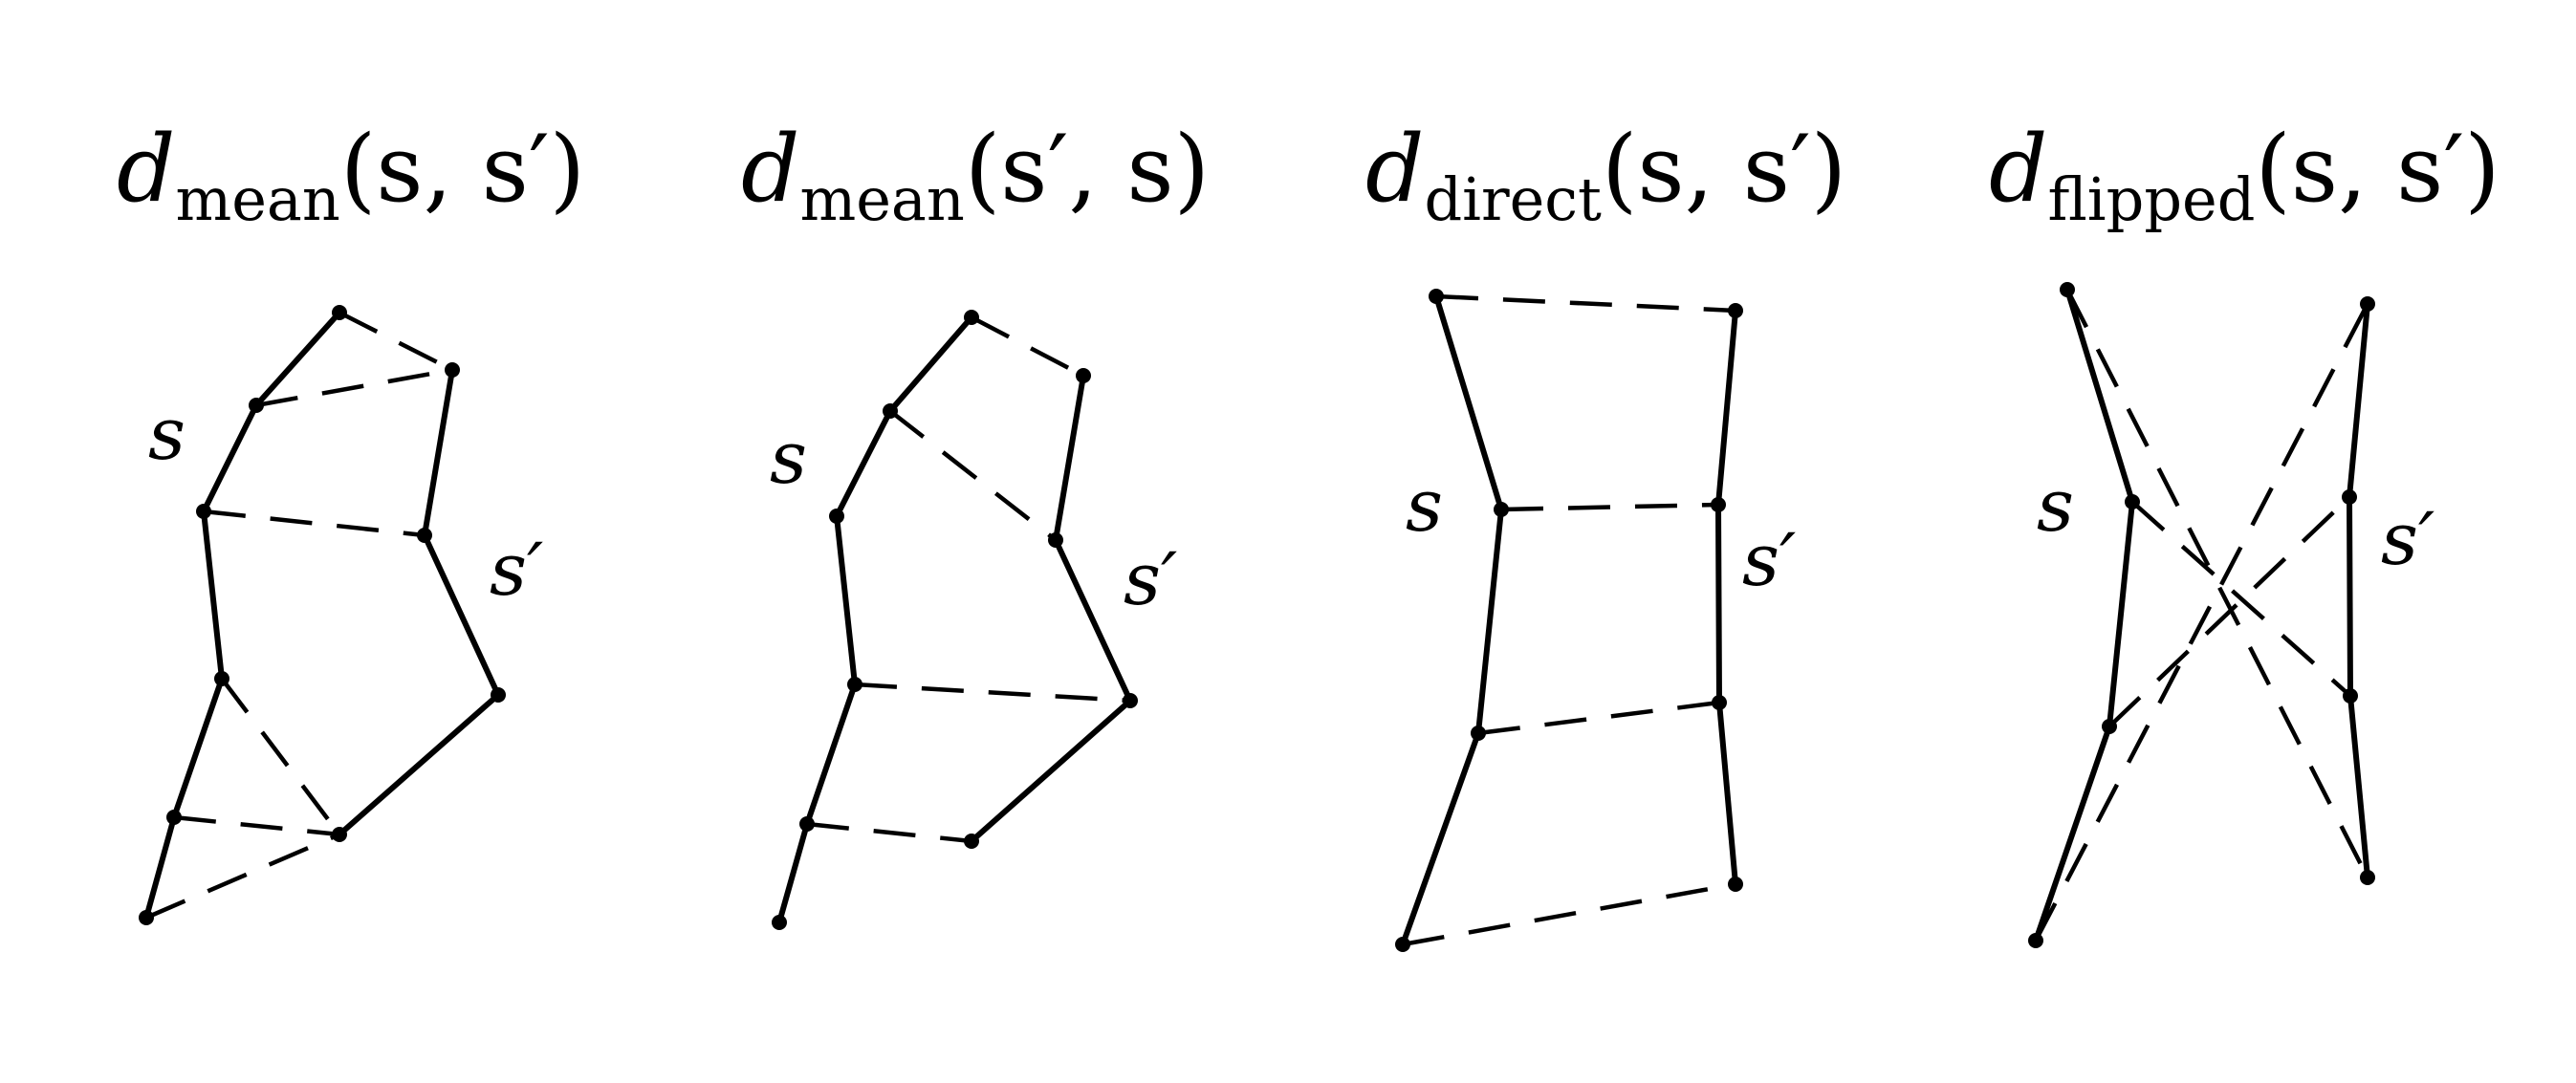 The height and width of the screenshot is (1083, 2576). I want to click on panel-direct: ddirect(s, s′) s s′, so click(1605, 534).